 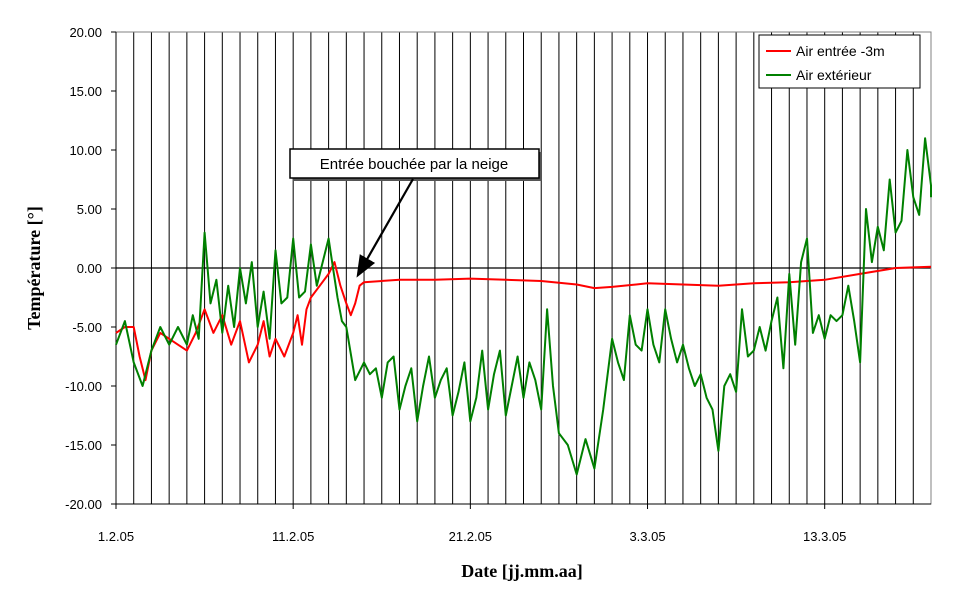 What do you see at coordinates (385, 228) in the screenshot?
I see `annotation-arrow` at bounding box center [385, 228].